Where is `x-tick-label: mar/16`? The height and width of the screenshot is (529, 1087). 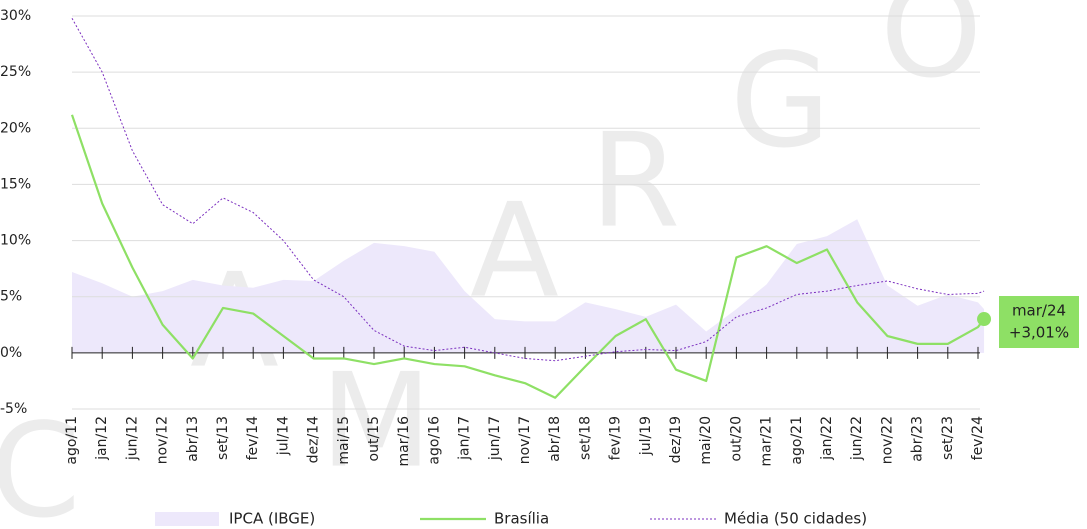
x-tick-label: mar/16 is located at coordinates (404, 441).